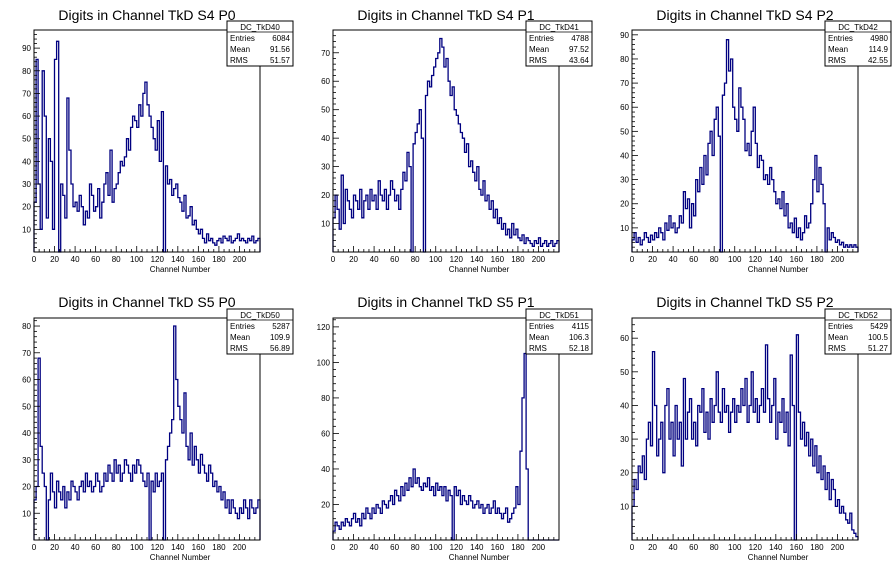 The height and width of the screenshot is (574, 896). I want to click on y-tick-label: 100, so click(324, 362).